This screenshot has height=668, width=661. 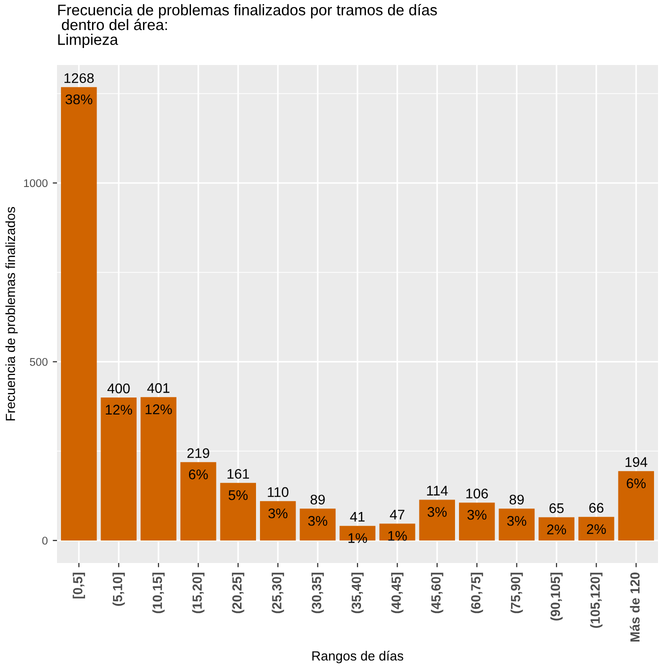 I want to click on x-tick-label: (20,25], so click(x=238, y=593).